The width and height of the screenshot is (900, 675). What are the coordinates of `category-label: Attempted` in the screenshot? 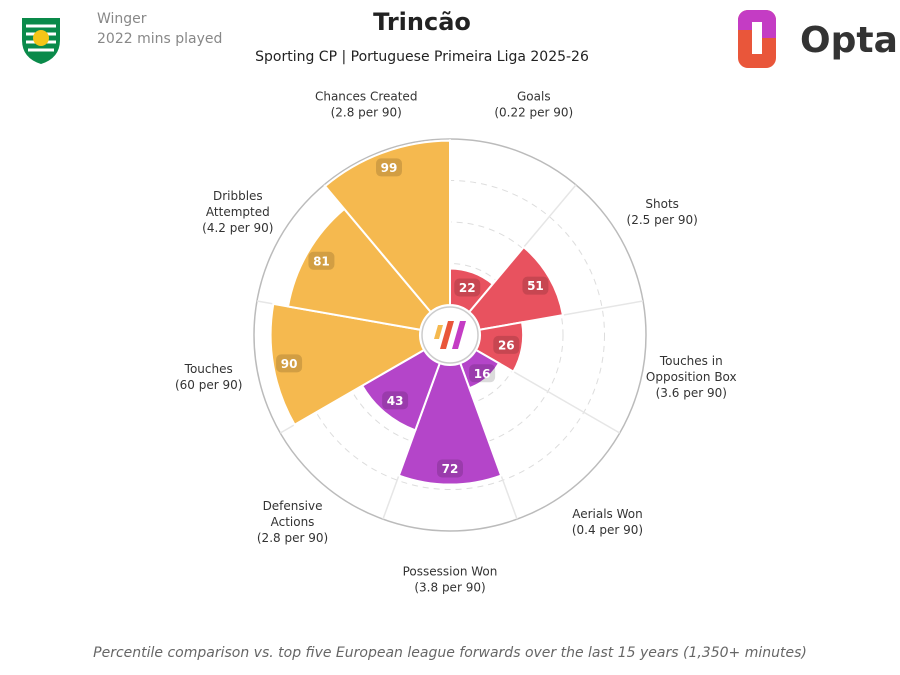 It's located at (238, 212).